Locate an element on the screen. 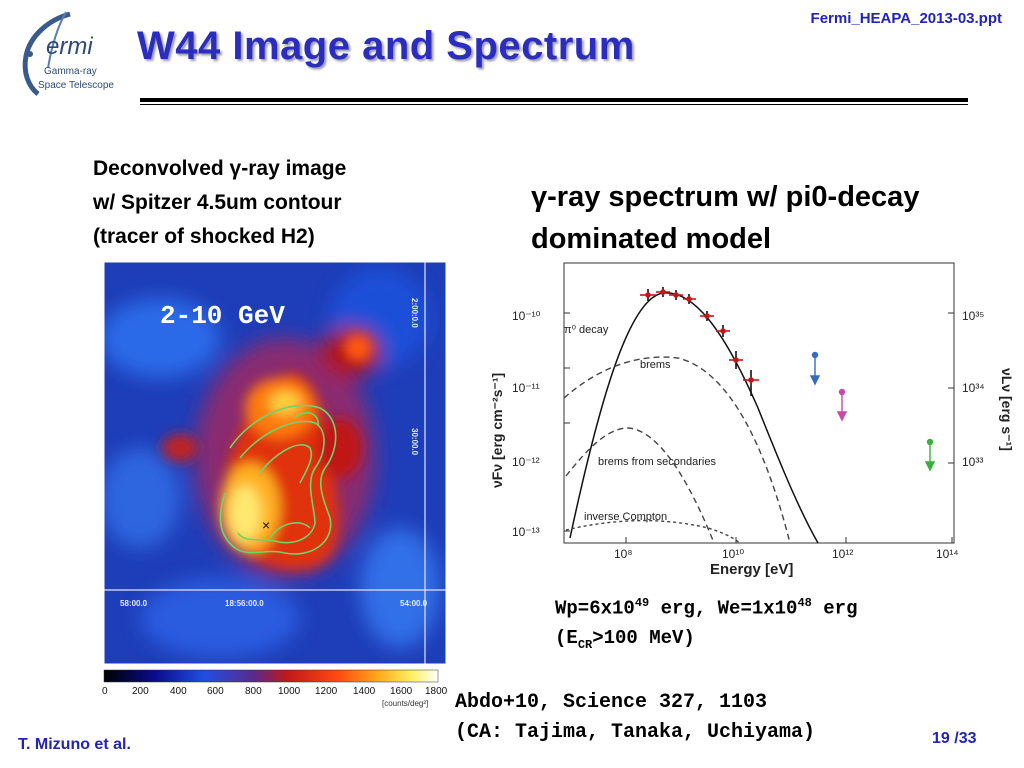 The height and width of the screenshot is (768, 1024). y-axis-label-left: νFν [erg cm⁻²s⁻¹] is located at coordinates (497, 430).